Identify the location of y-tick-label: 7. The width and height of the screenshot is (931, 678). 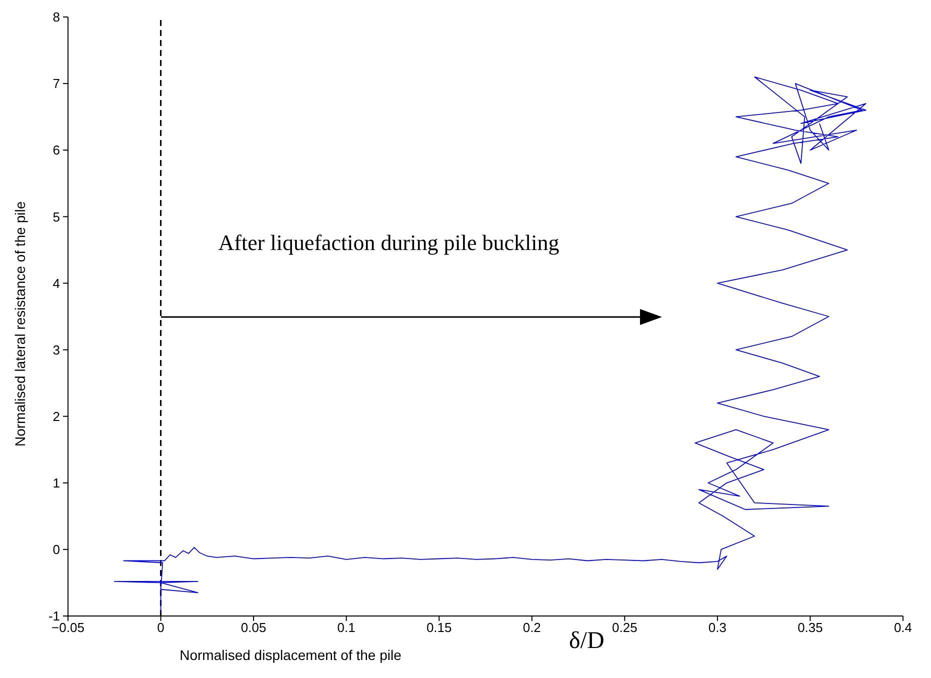
(56, 84).